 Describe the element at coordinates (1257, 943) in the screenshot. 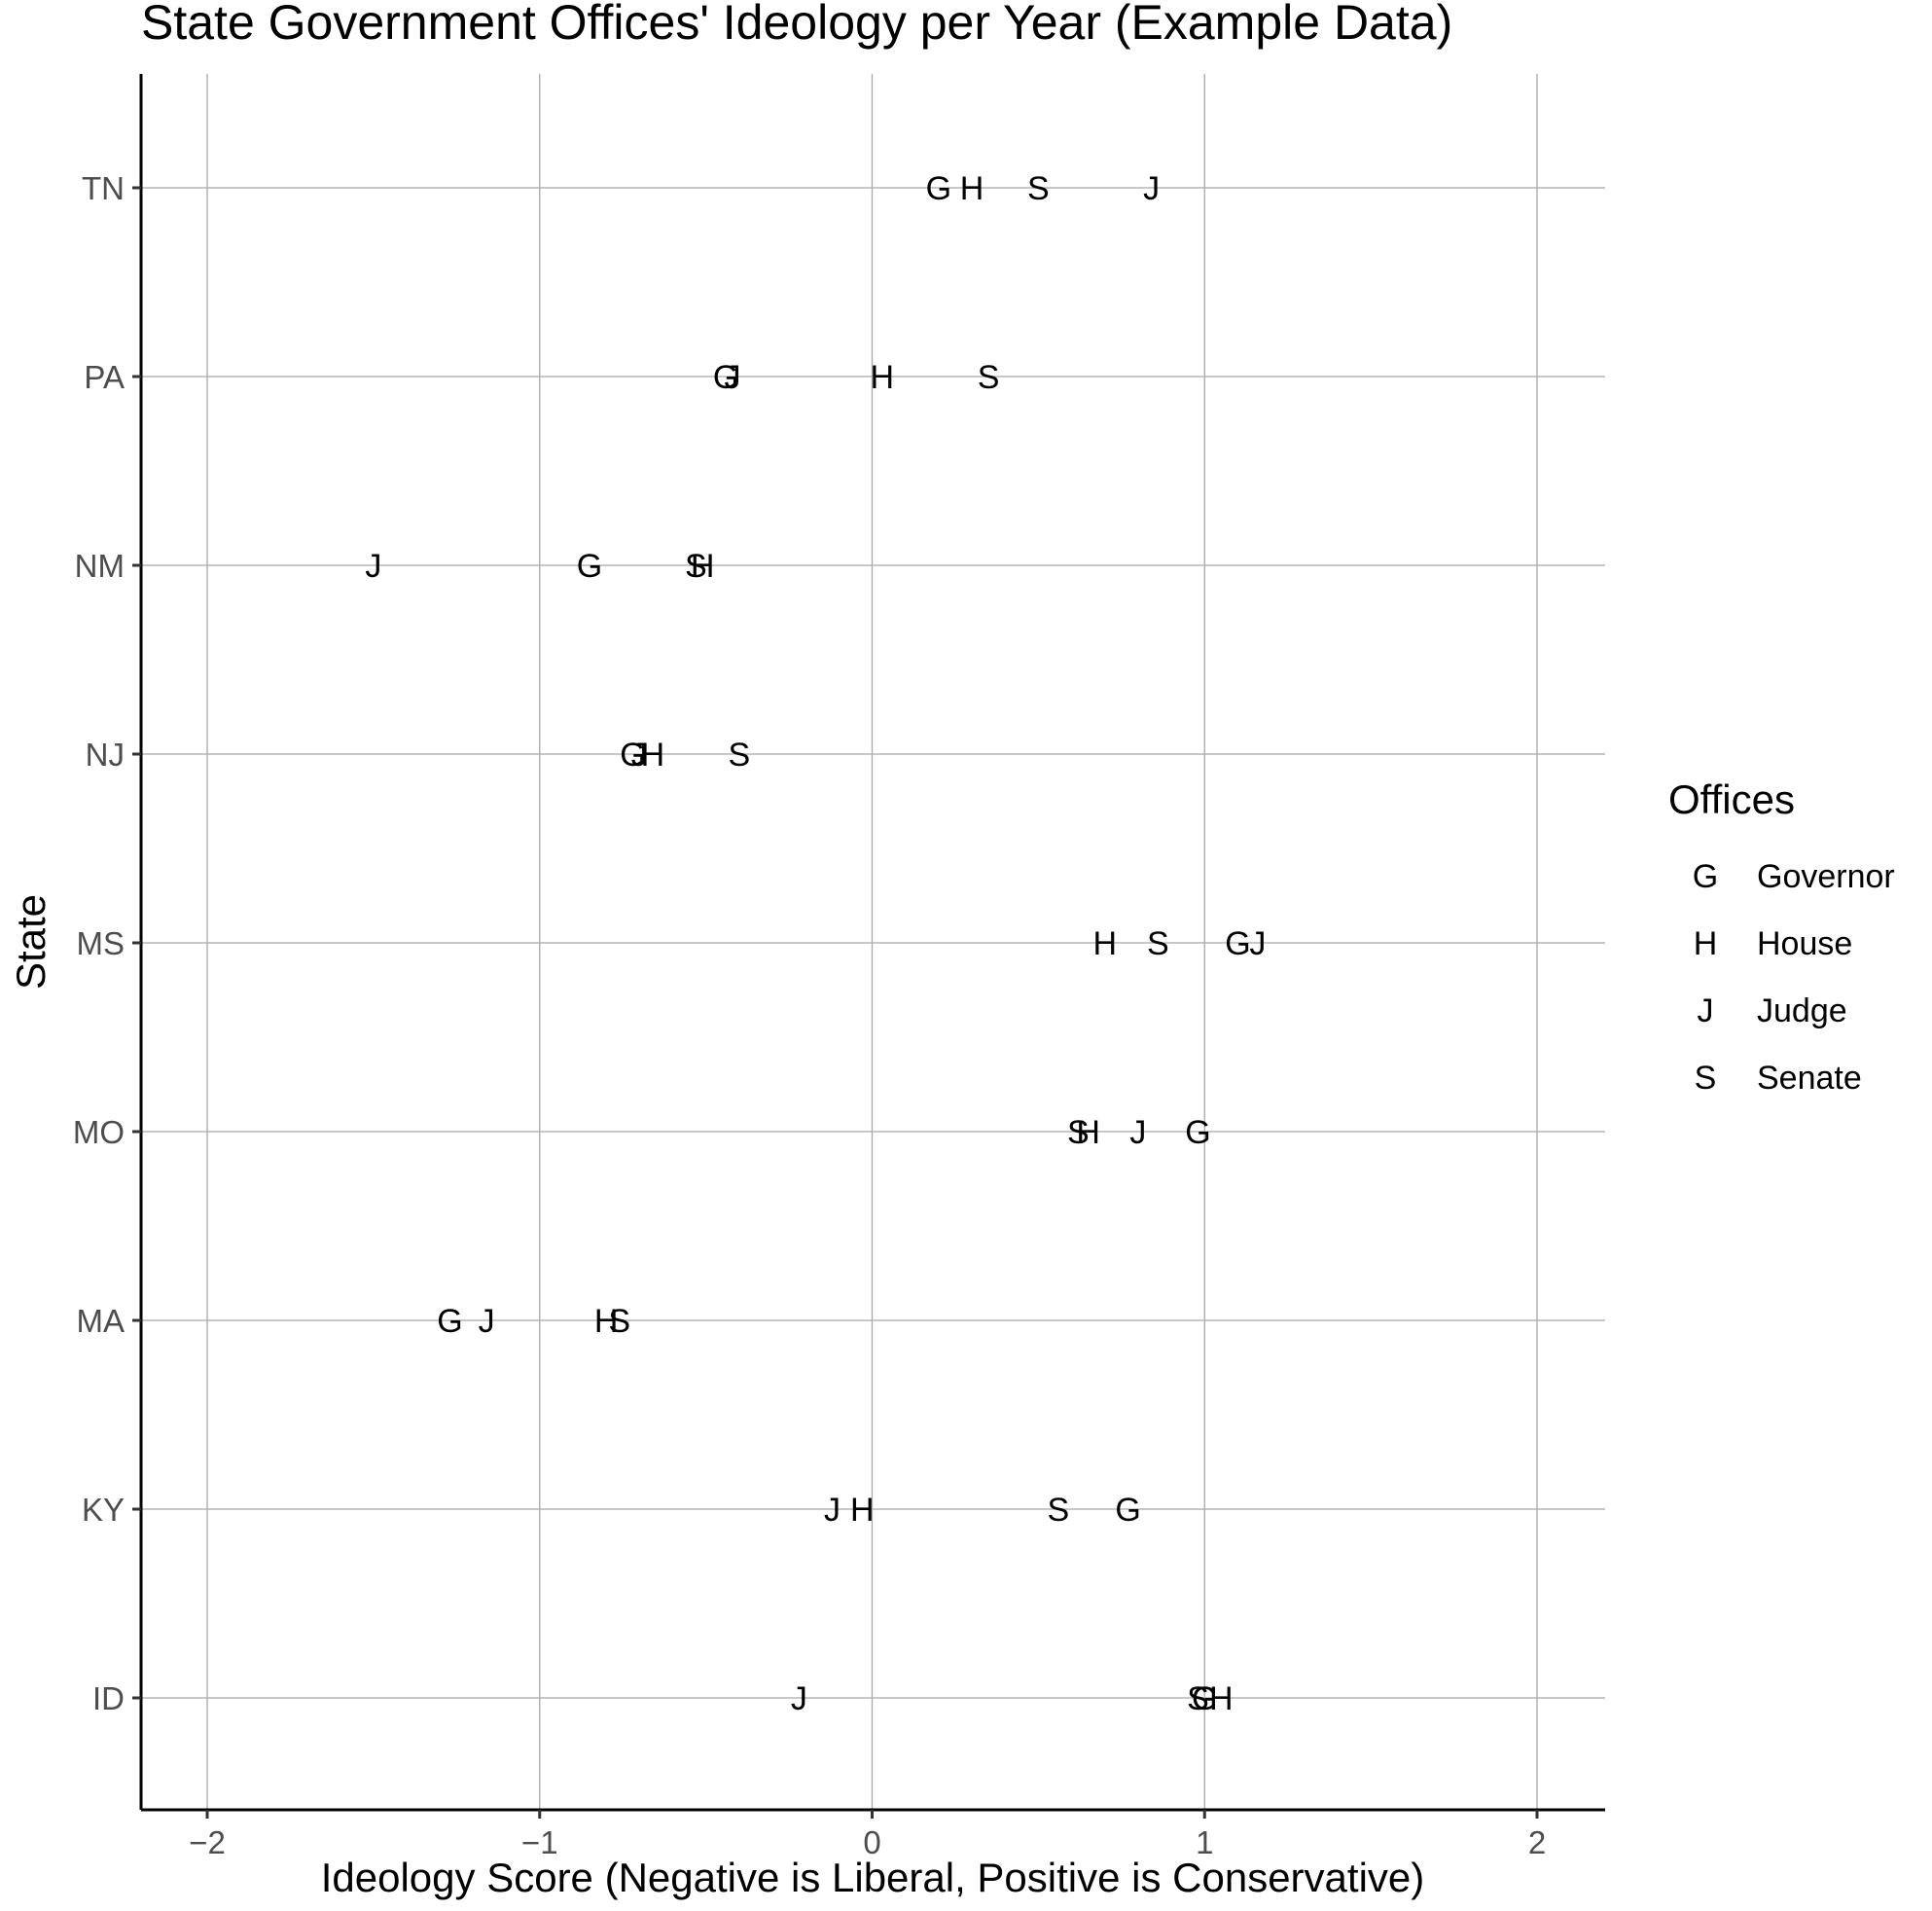

I see `point-j-ms: J` at that location.